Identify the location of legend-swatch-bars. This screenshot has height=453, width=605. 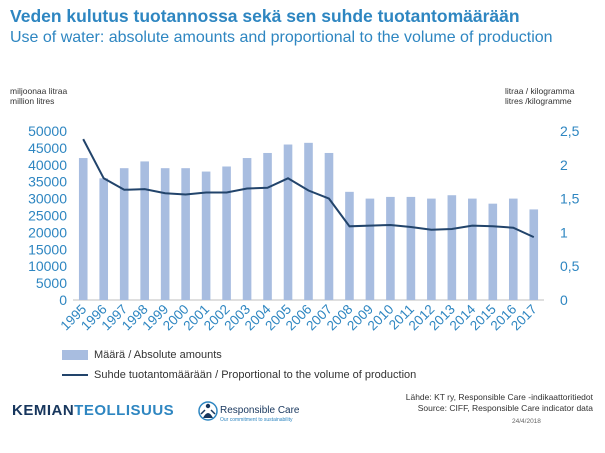
(75, 355).